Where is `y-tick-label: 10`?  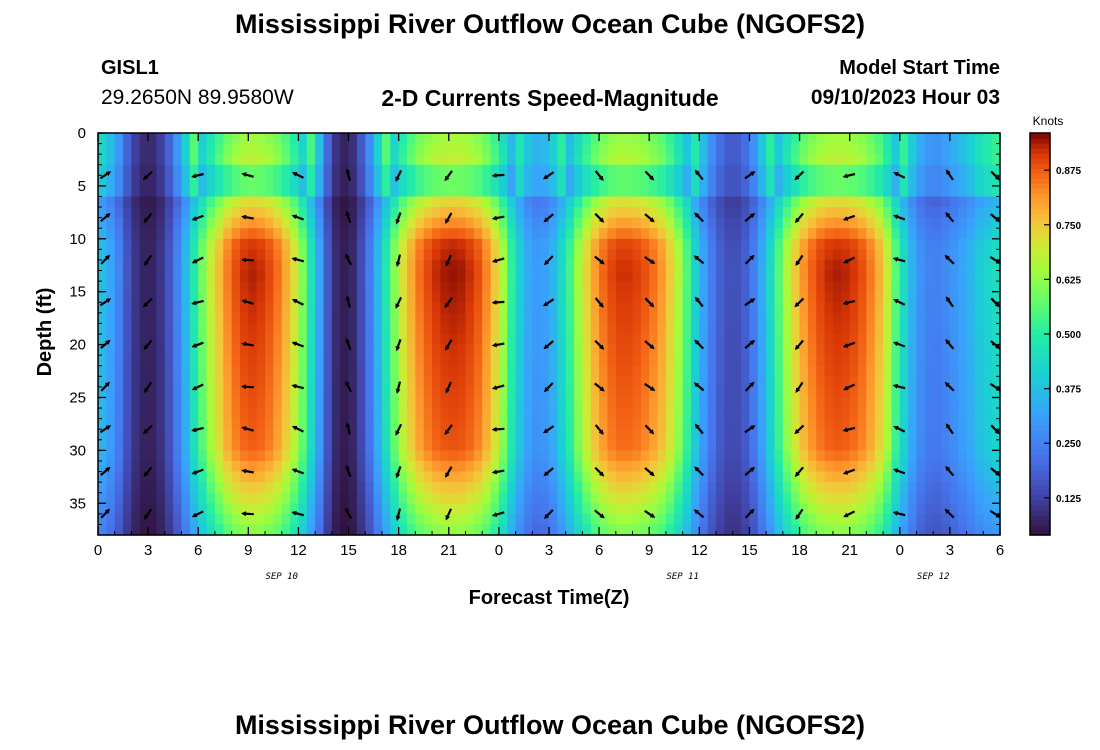
y-tick-label: 10 is located at coordinates (77, 239).